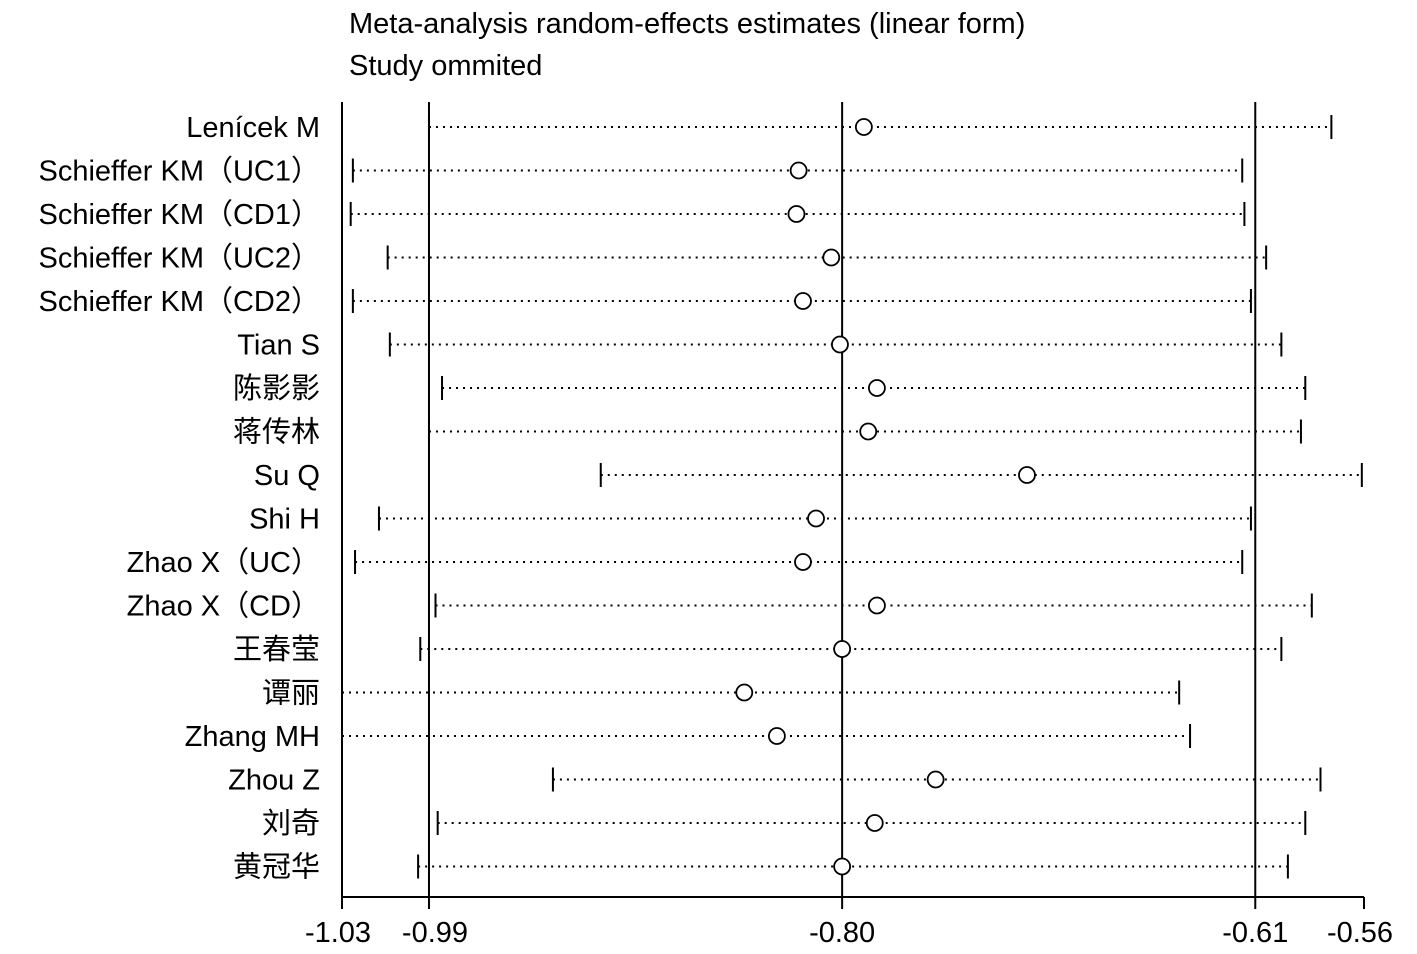  Describe the element at coordinates (276, 649) in the screenshot. I see `study-label: 王春莹` at that location.